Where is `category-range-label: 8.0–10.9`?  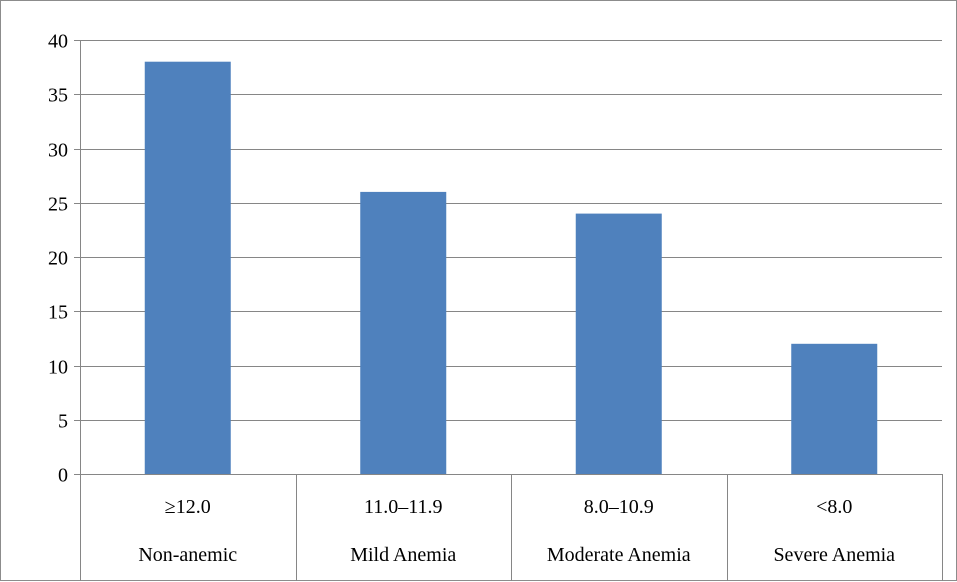 category-range-label: 8.0–10.9 is located at coordinates (619, 507).